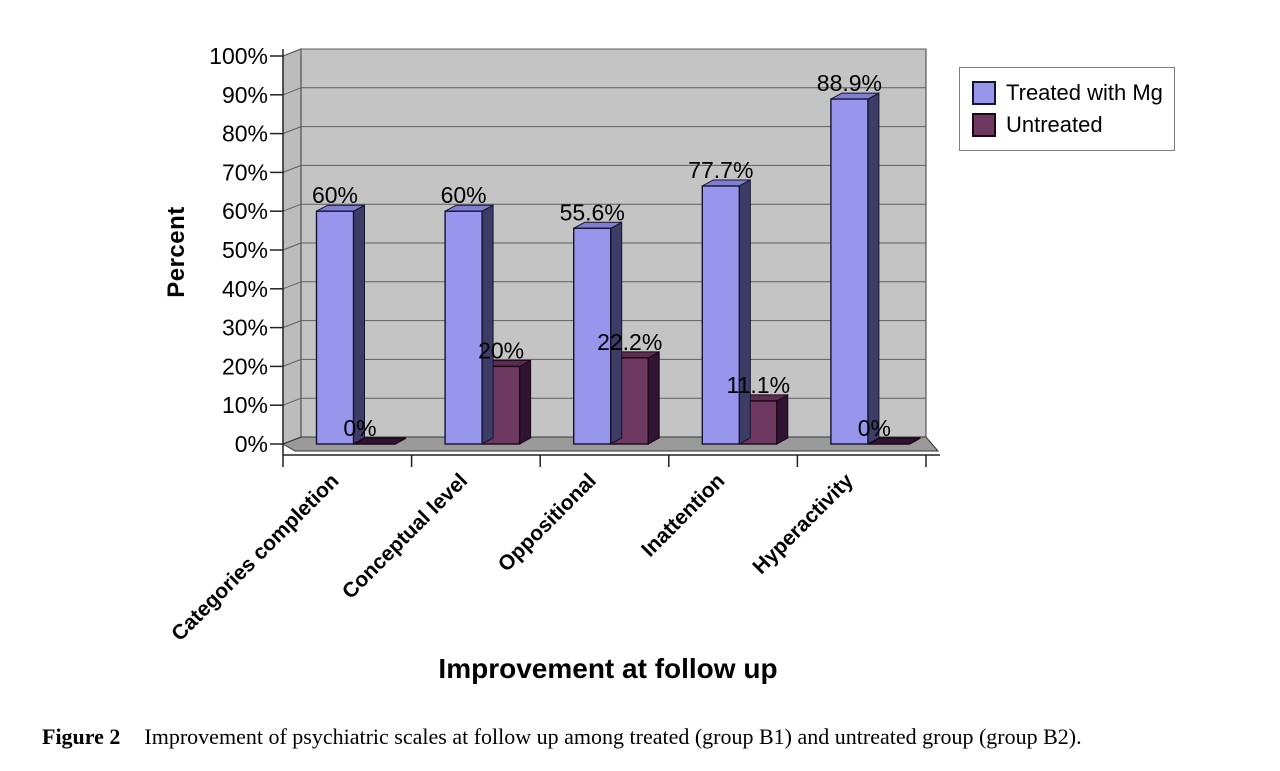 The height and width of the screenshot is (771, 1280). What do you see at coordinates (592, 336) in the screenshot?
I see `bar-treated-2-front` at bounding box center [592, 336].